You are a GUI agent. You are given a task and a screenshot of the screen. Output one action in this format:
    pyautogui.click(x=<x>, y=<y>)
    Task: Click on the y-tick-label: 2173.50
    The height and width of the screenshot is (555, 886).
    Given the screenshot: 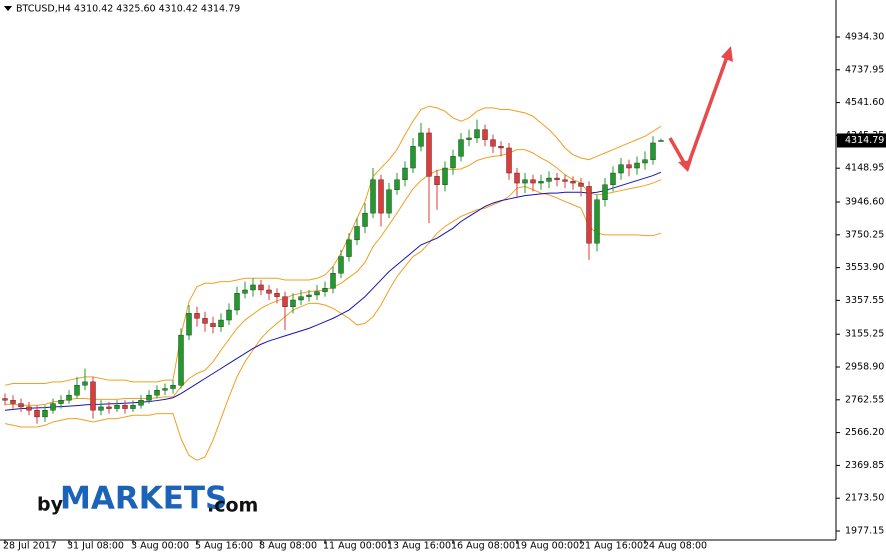 What is the action you would take?
    pyautogui.click(x=864, y=498)
    